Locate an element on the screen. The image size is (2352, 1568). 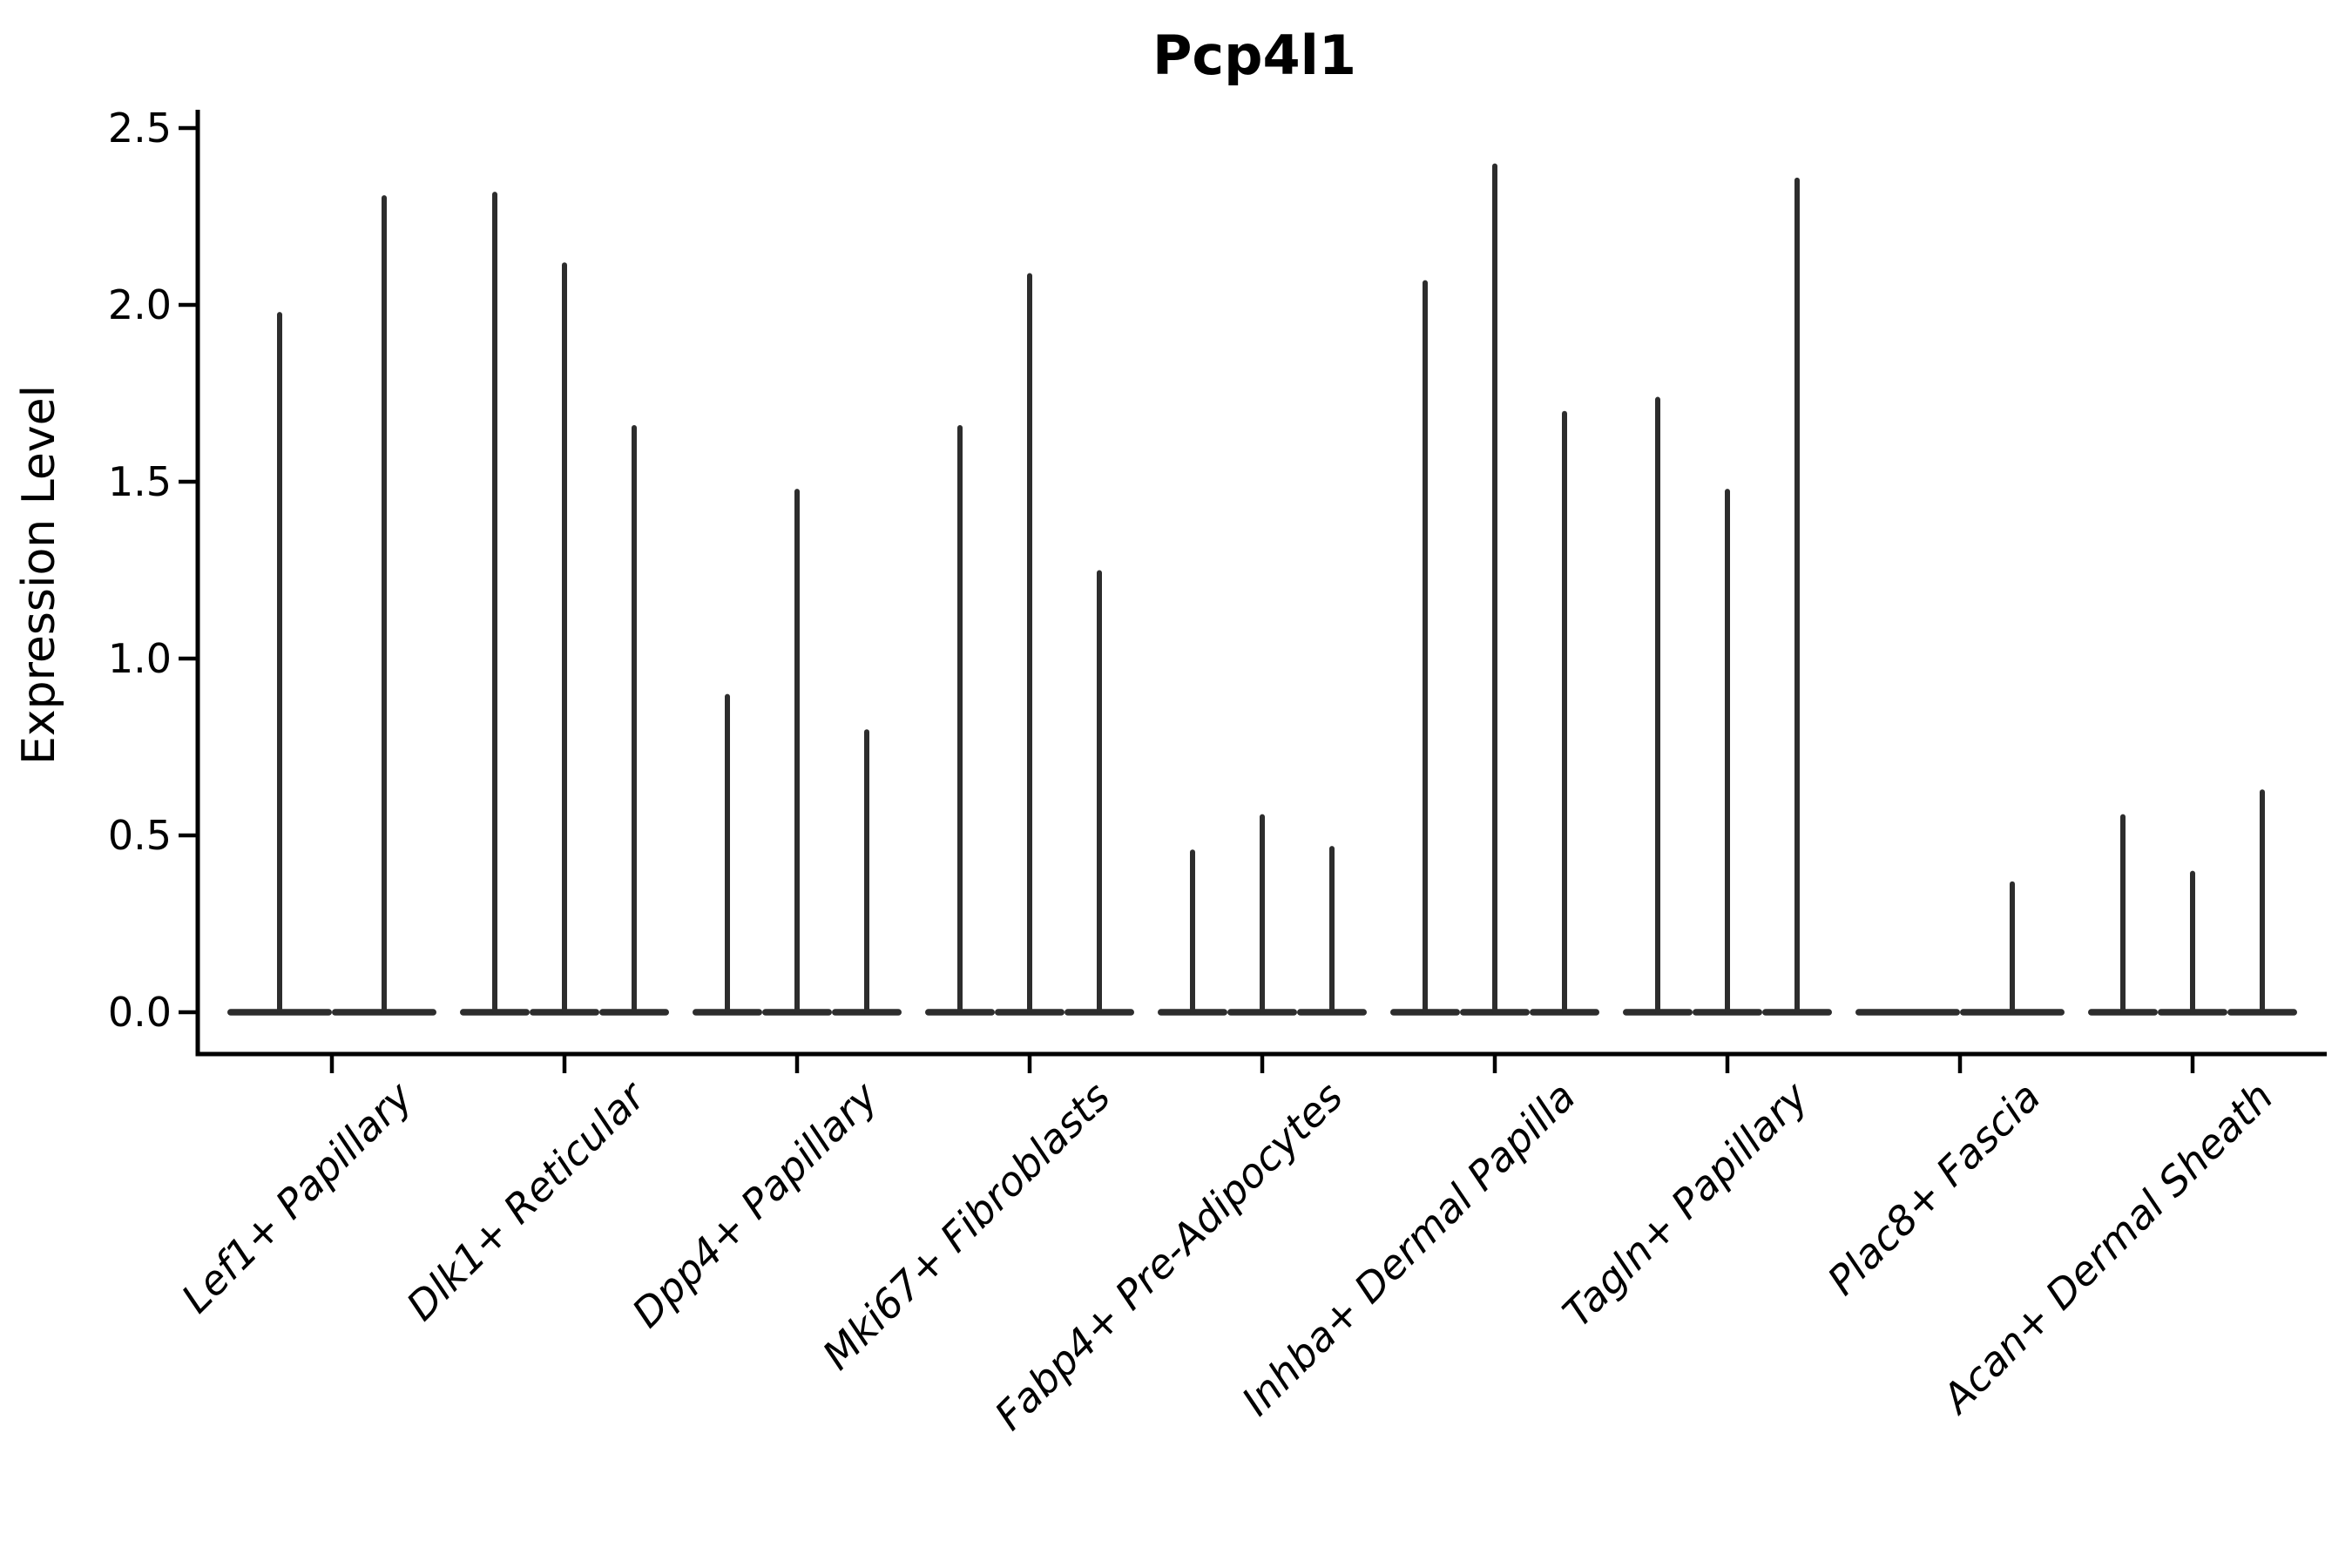
y-tick-label: 0.5 is located at coordinates (140, 835).